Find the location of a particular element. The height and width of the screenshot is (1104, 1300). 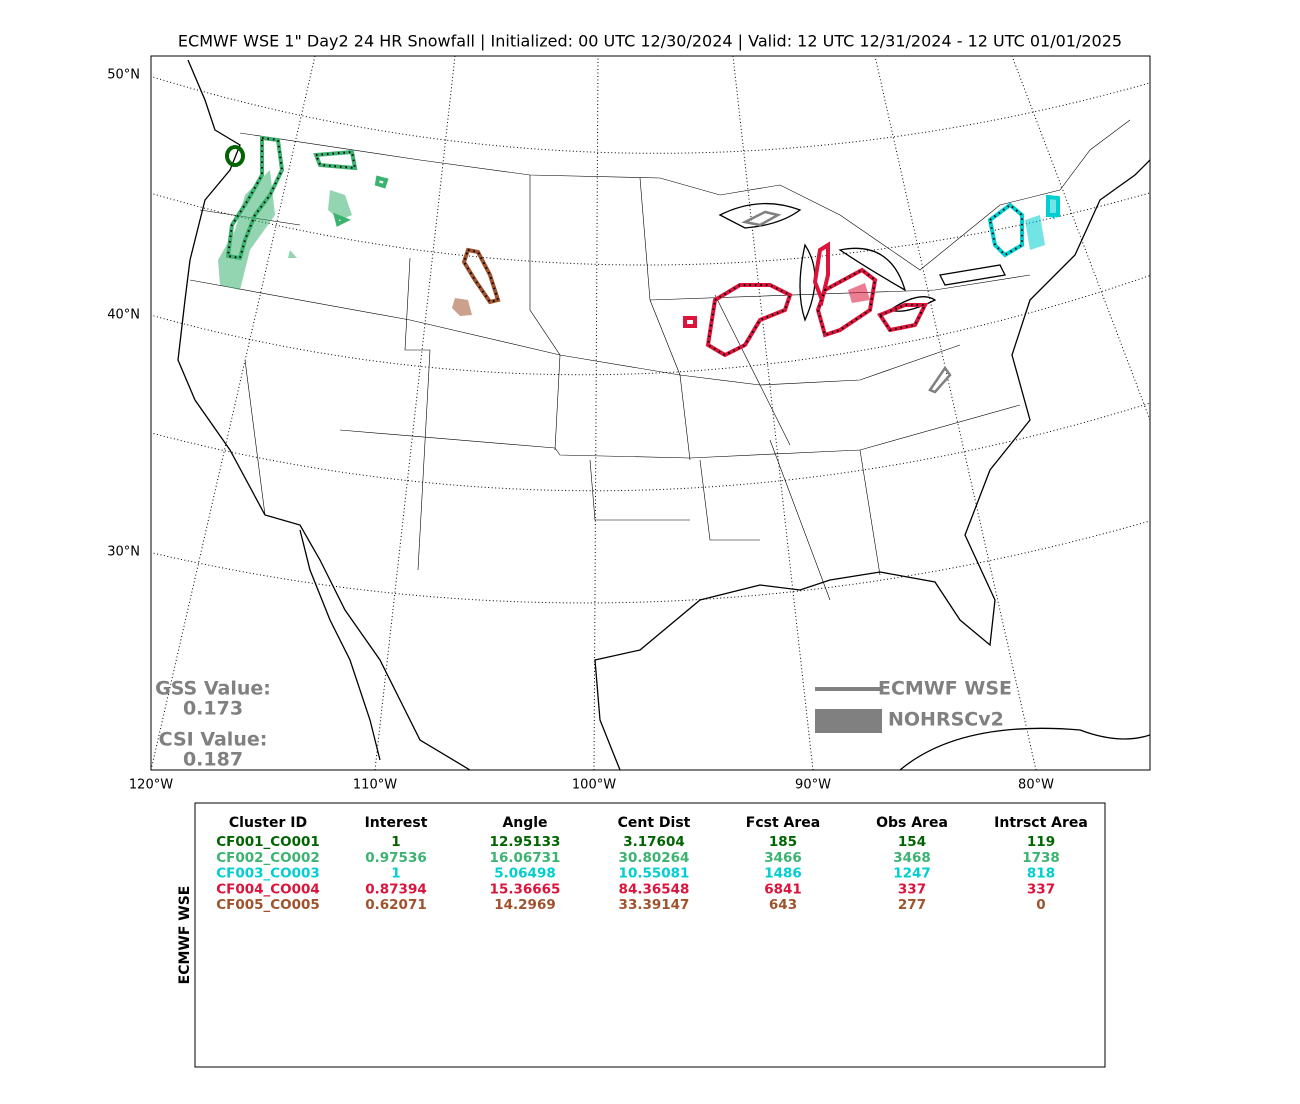

table-cell: 154 is located at coordinates (912, 842).